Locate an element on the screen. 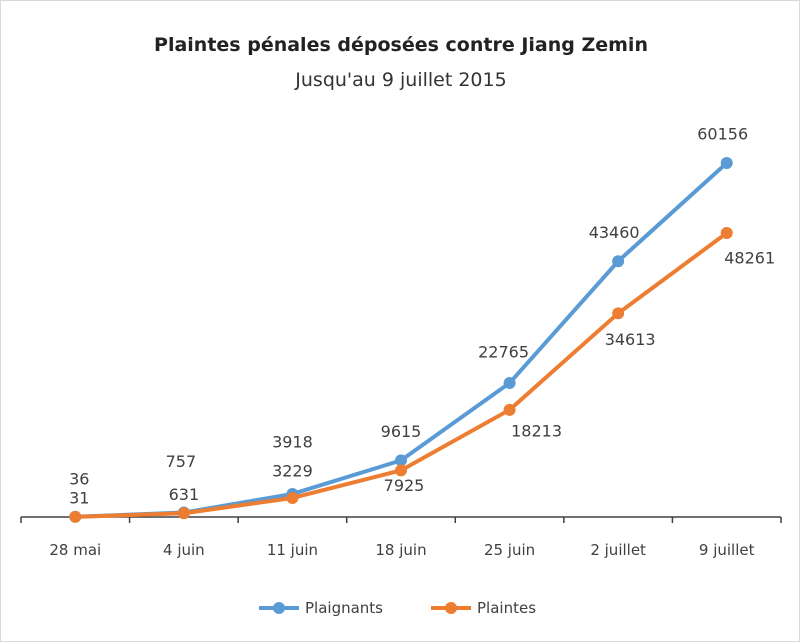 This screenshot has height=643, width=800. x-tick-label: 28 mai is located at coordinates (75, 550).